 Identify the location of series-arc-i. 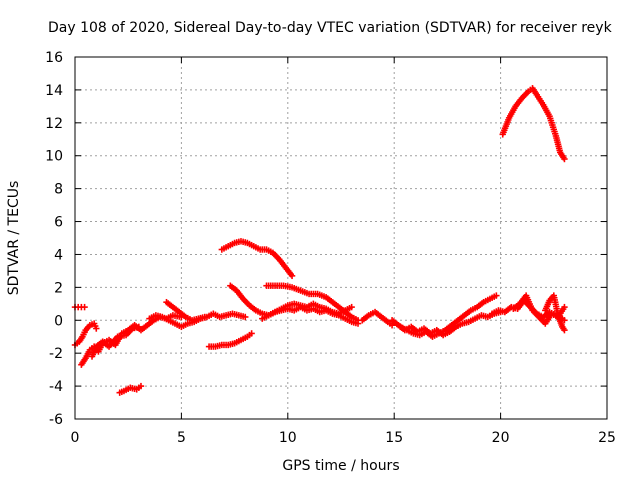
(257, 259).